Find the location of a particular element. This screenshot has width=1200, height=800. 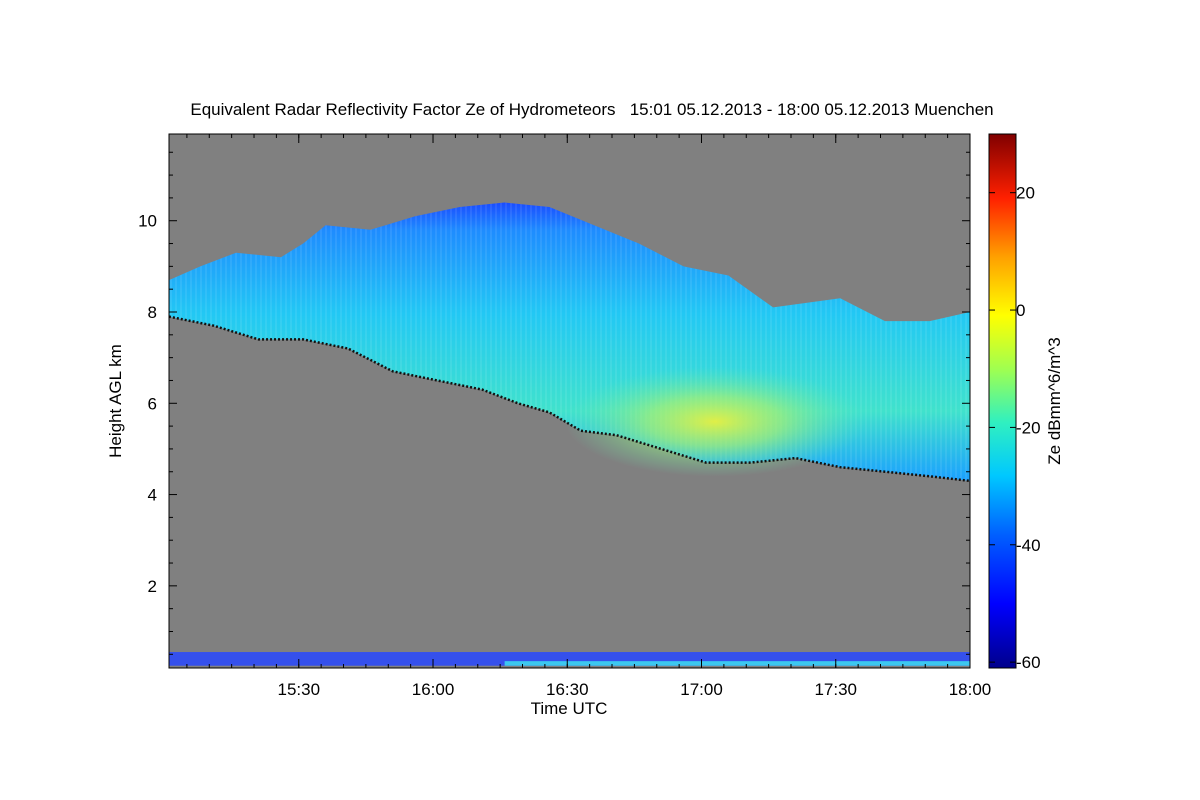

colorbar-tick-label: -60 is located at coordinates (1028, 662).